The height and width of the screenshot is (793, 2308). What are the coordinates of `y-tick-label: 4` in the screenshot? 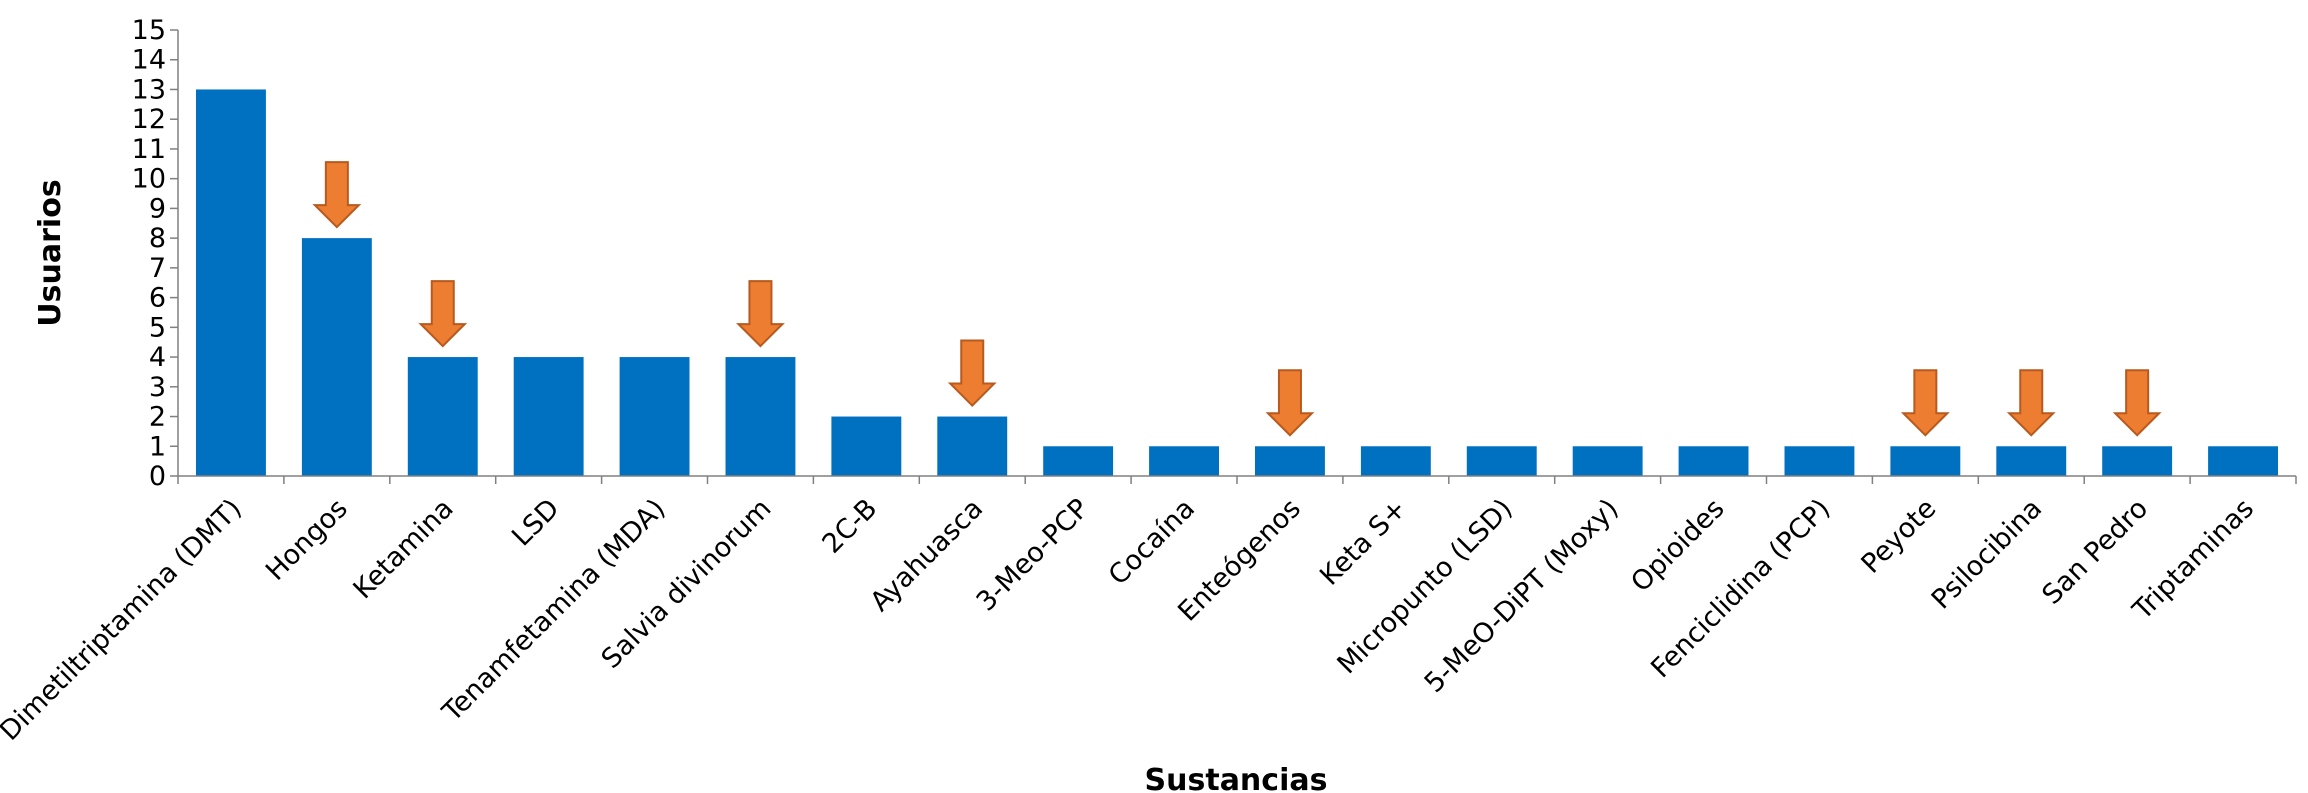 It's located at (157, 357).